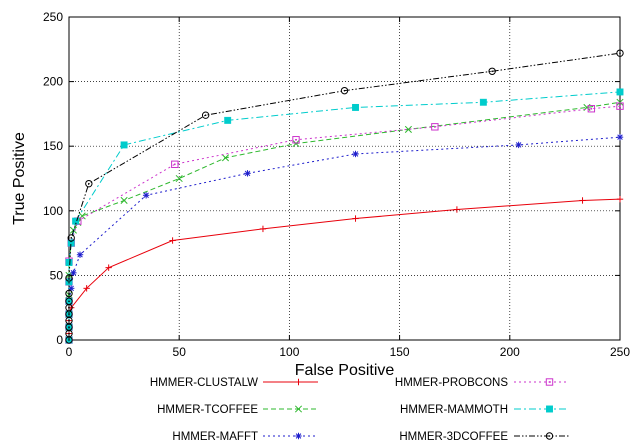  I want to click on legend-entry: HMMER-CLUSTALW, so click(234, 383).